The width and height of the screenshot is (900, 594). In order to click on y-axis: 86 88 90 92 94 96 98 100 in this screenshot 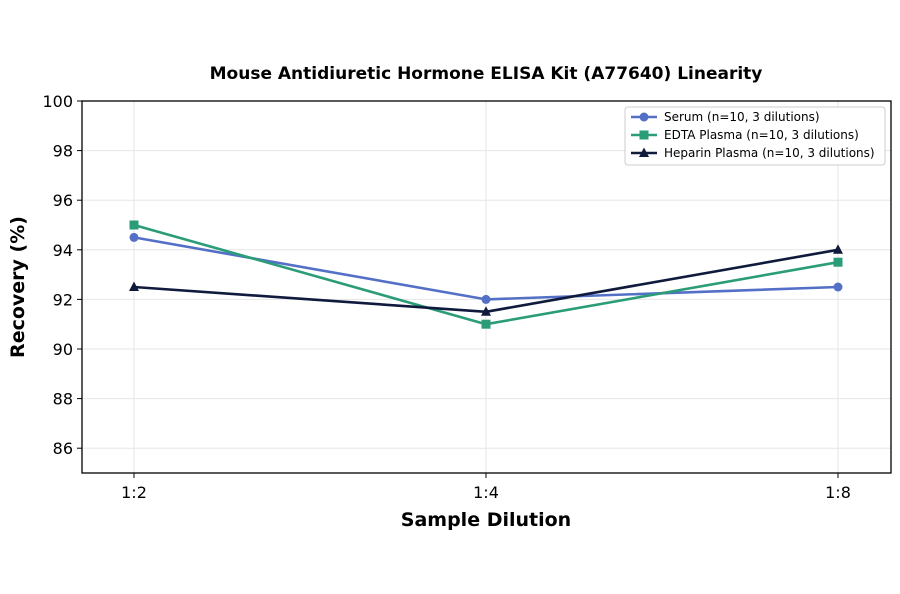, I will do `click(62, 275)`.